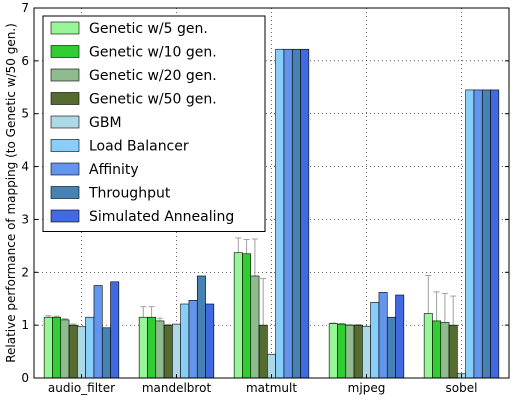 This screenshot has height=400, width=515. What do you see at coordinates (153, 76) in the screenshot?
I see `legend-label: Genetic w/20 gen.` at bounding box center [153, 76].